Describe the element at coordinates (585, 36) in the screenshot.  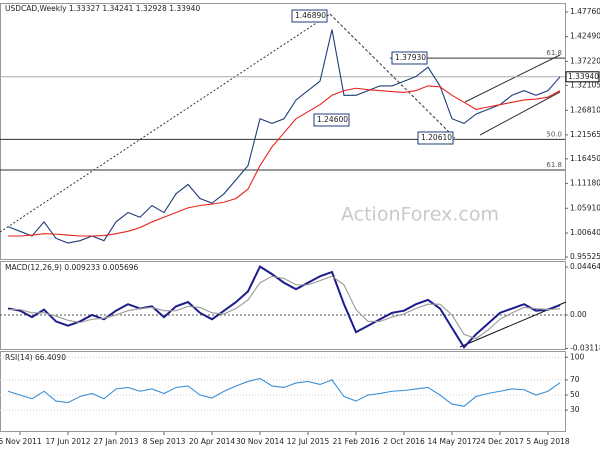
I see `y-tick-label: 1.42490` at that location.